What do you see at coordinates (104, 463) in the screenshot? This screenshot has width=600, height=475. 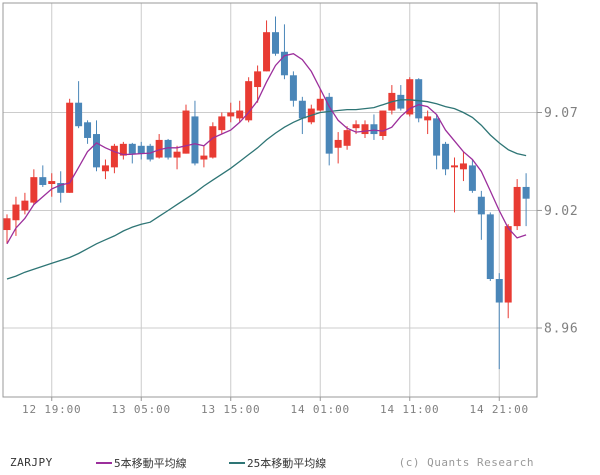 I see `ma5-line-swatch` at bounding box center [104, 463].